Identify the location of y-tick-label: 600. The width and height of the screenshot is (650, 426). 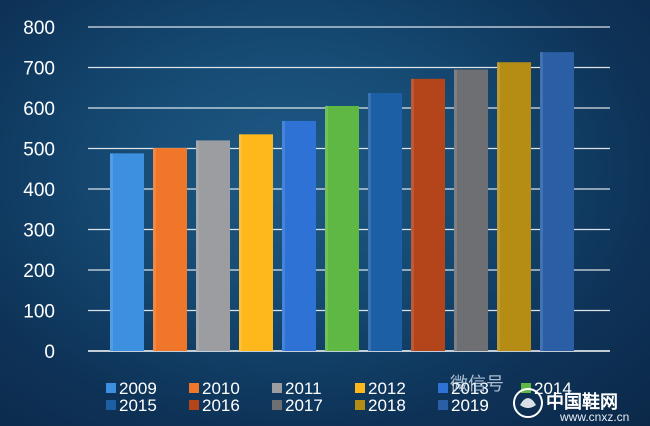
(39, 109).